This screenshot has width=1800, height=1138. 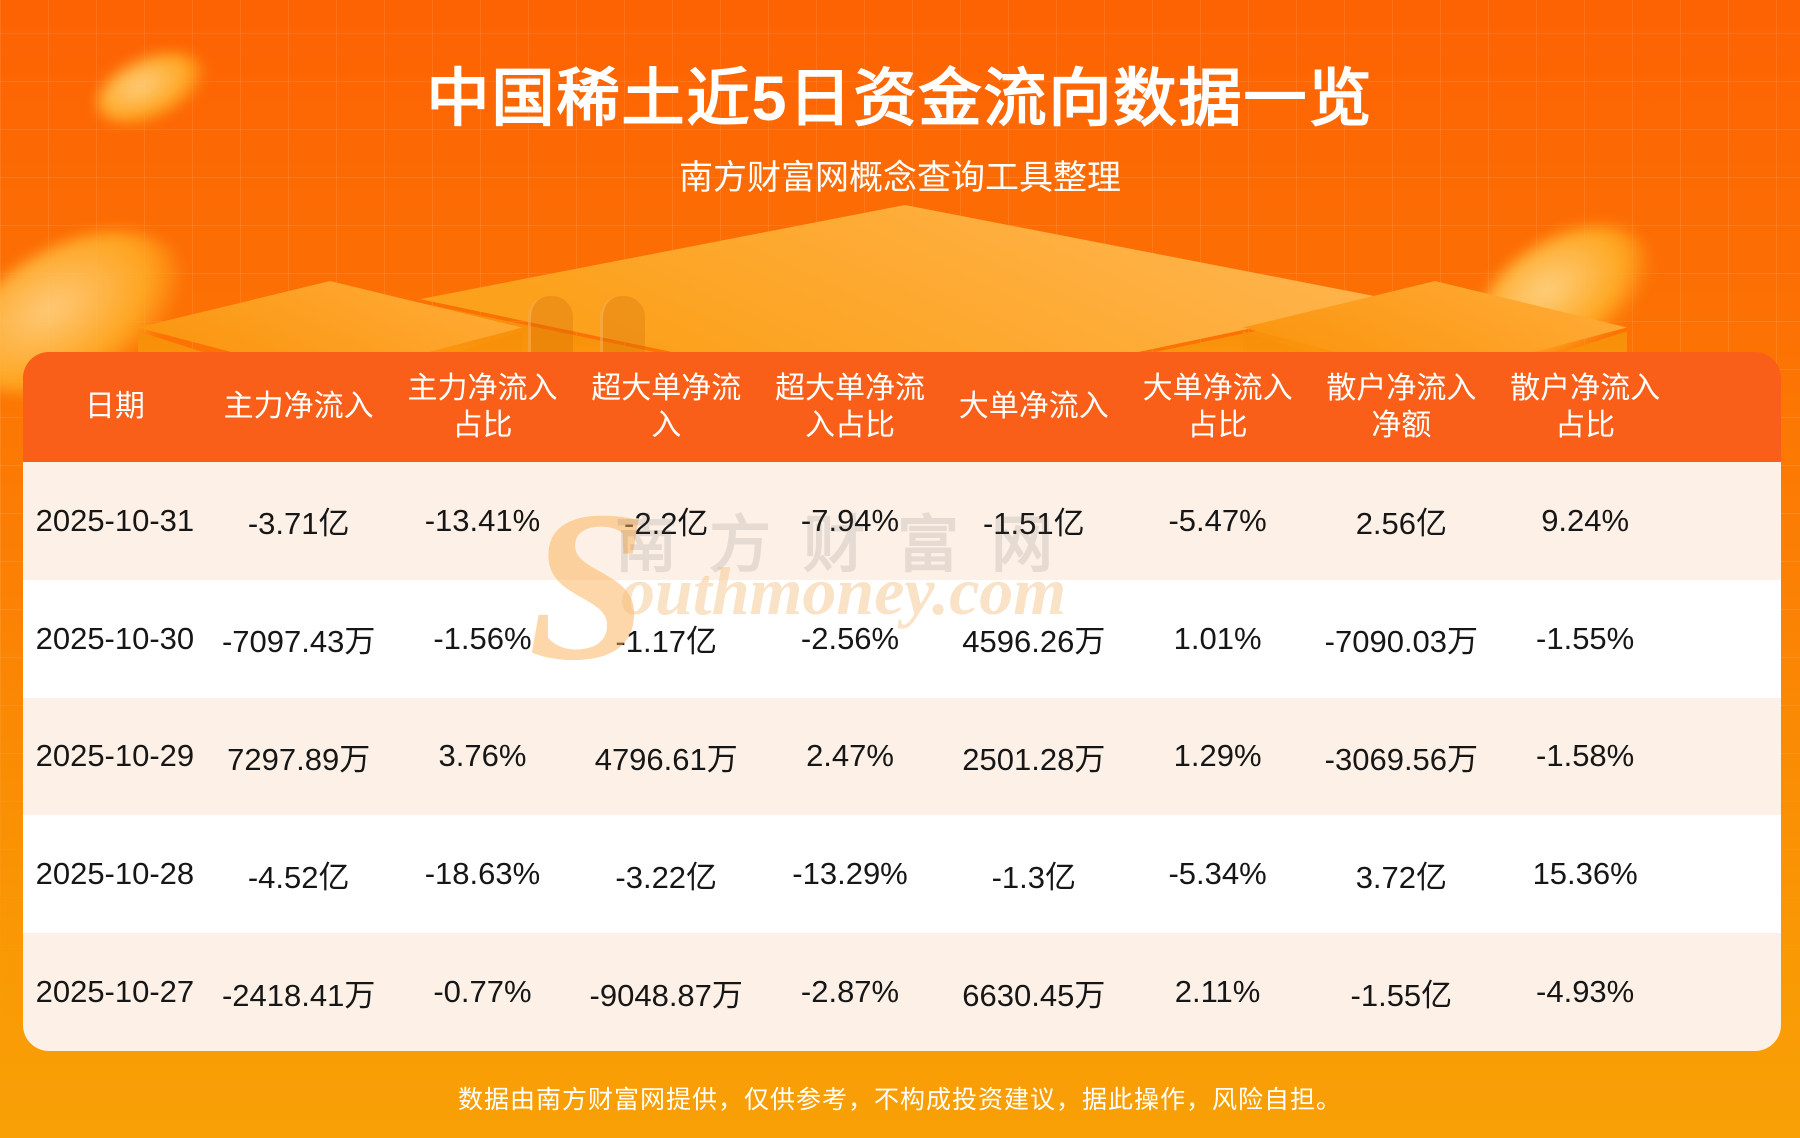 I want to click on column-header-super-large-net-inflow: 超大单净流 入, so click(x=666, y=407).